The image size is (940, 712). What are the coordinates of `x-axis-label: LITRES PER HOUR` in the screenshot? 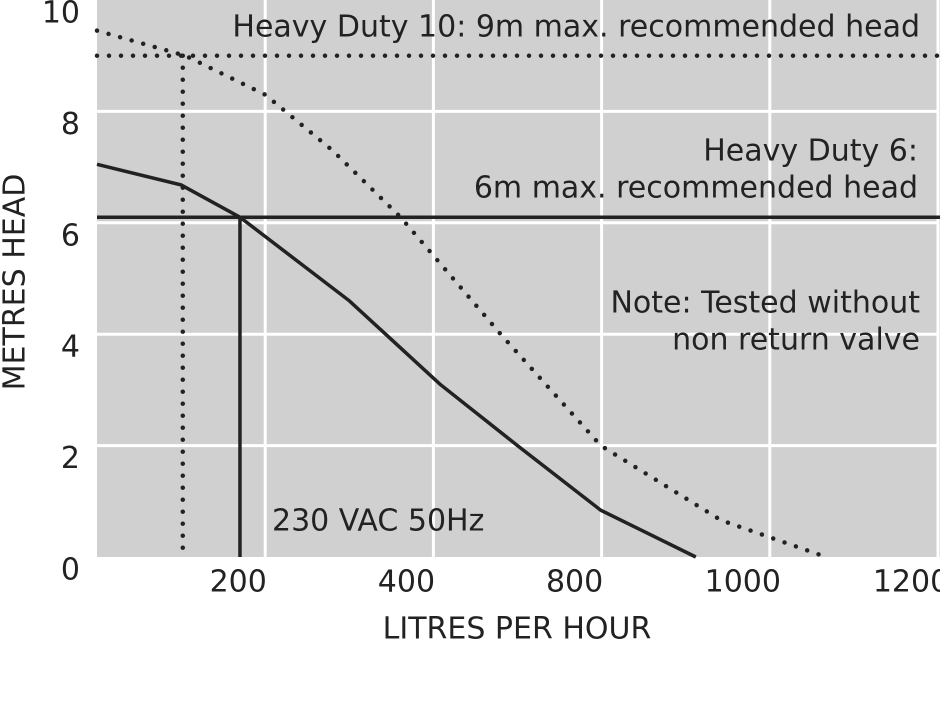 It's located at (517, 629).